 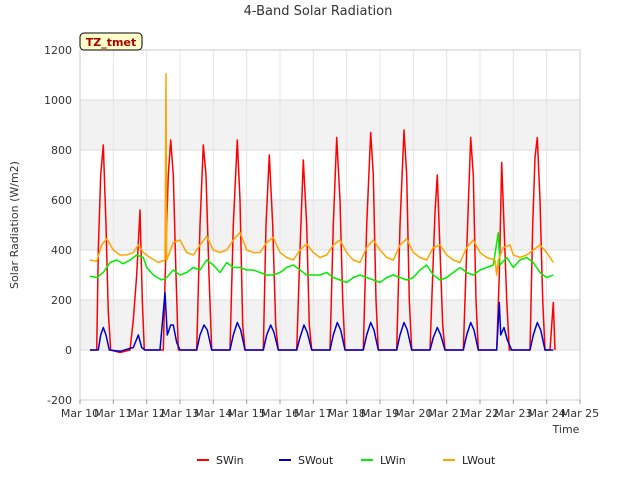 I want to click on chart-title: 4-Band Solar Radiation, so click(x=318, y=11).